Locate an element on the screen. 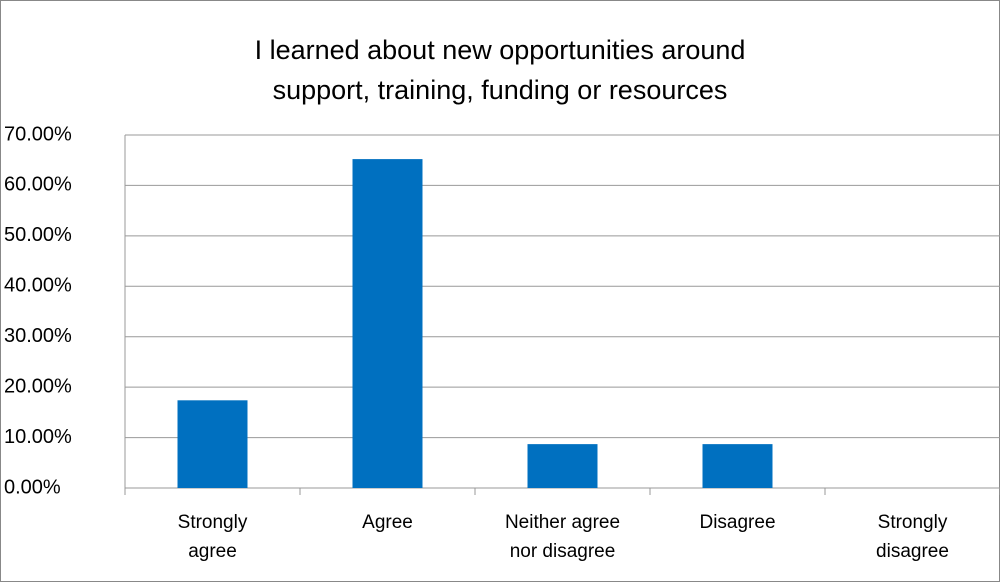 The image size is (1000, 582). y-tick-label: 70.00% is located at coordinates (38, 134).